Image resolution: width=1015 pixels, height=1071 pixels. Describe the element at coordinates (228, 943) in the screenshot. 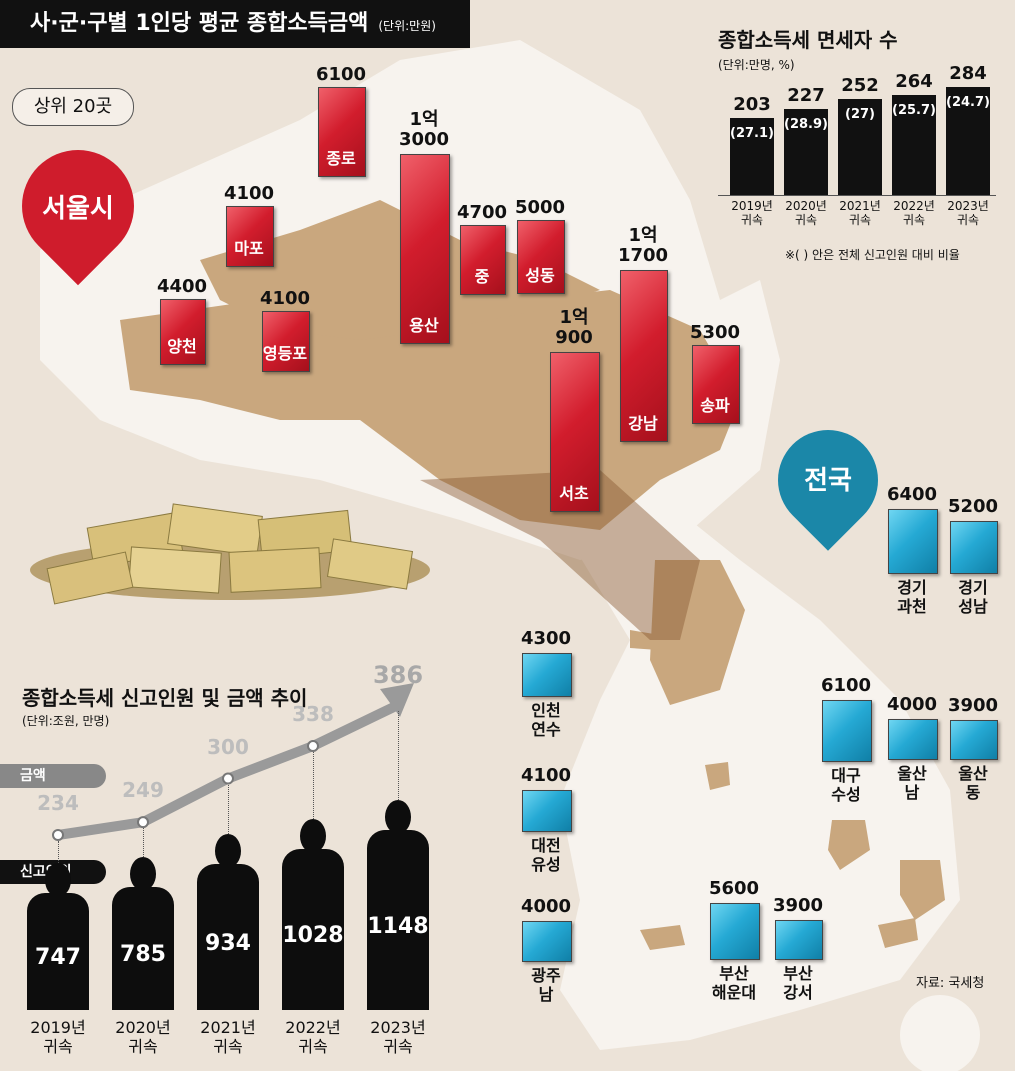

I see `people-value-2: 934` at that location.